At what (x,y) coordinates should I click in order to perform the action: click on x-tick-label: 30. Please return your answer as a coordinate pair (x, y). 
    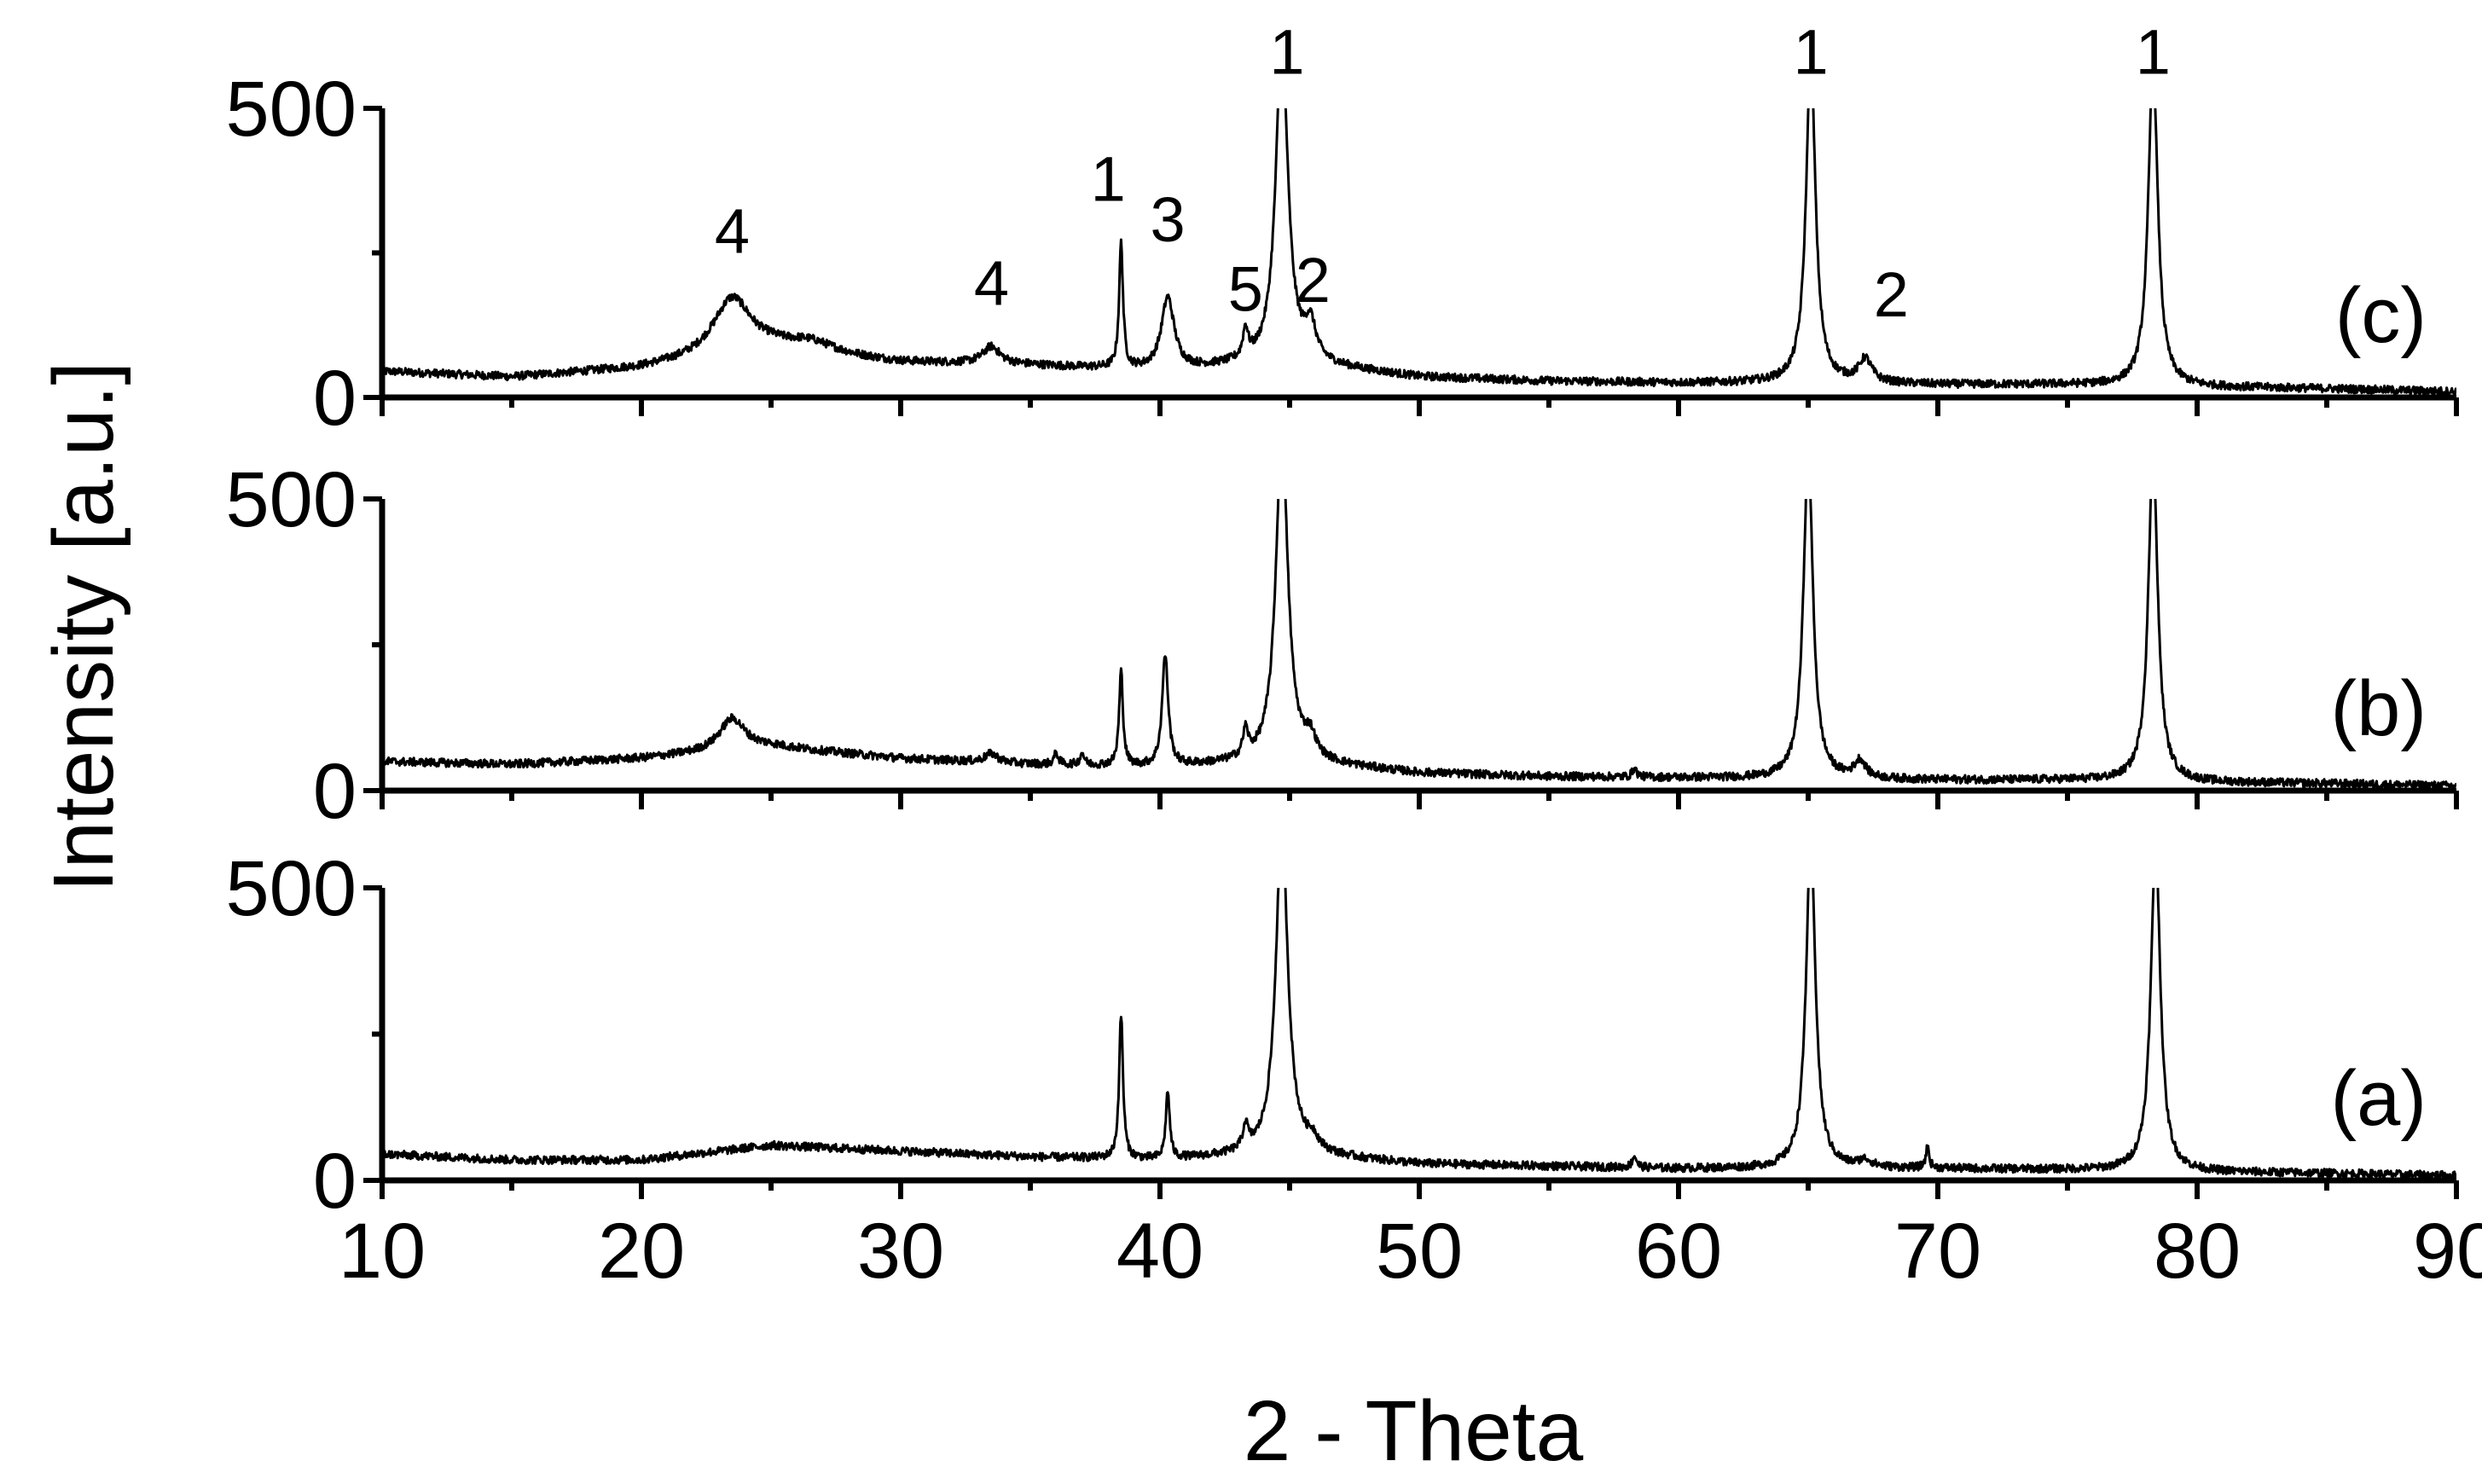
    Looking at the image, I should click on (900, 1251).